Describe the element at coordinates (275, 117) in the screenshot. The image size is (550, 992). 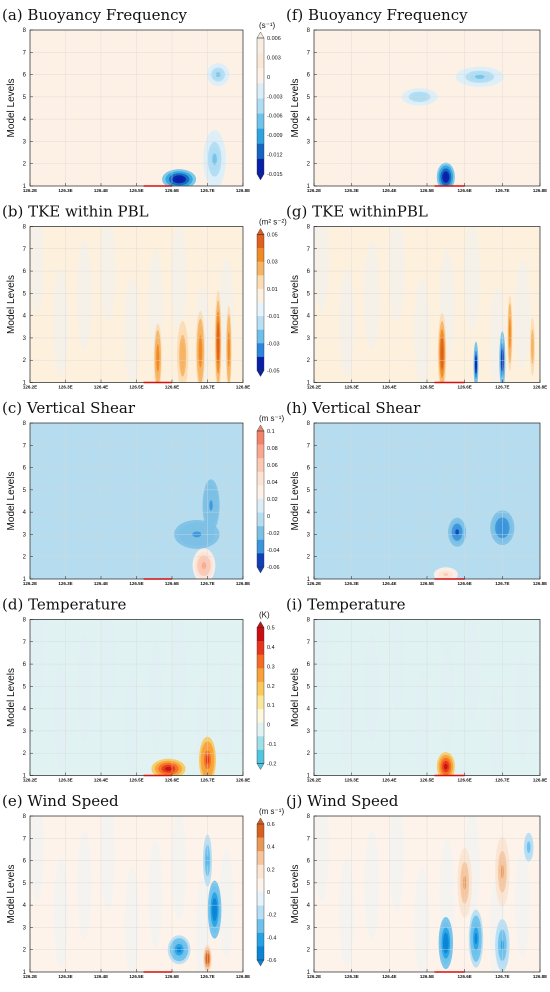
I see `colorbar-tick-label: -0.006` at that location.